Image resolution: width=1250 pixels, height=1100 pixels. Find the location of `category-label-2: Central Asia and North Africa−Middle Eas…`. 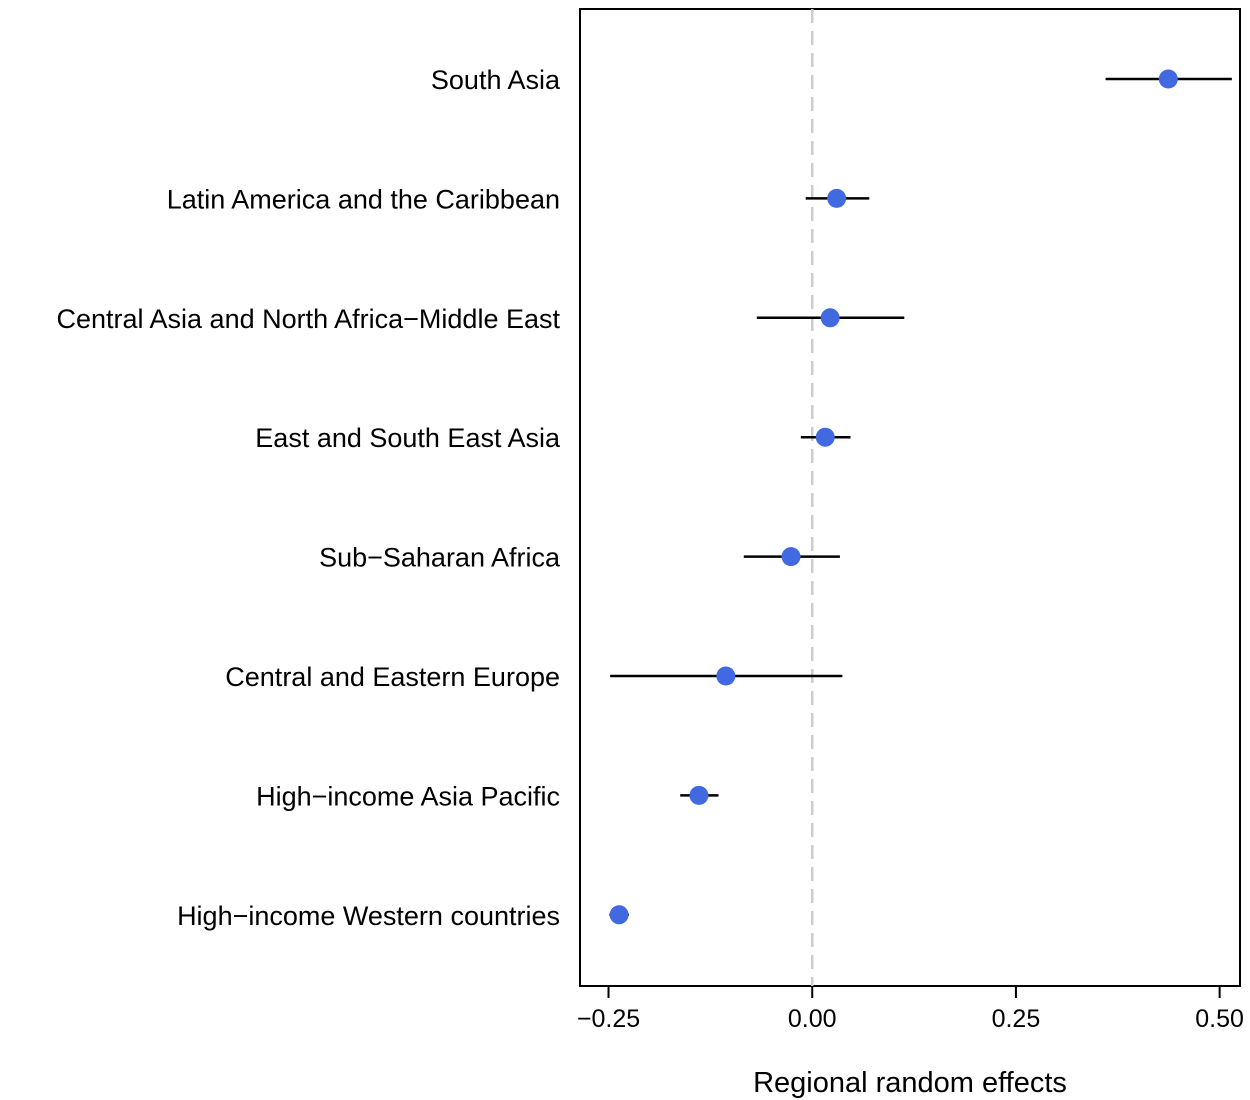

category-label-2: Central Asia and North Africa−Middle Eas… is located at coordinates (308, 319).